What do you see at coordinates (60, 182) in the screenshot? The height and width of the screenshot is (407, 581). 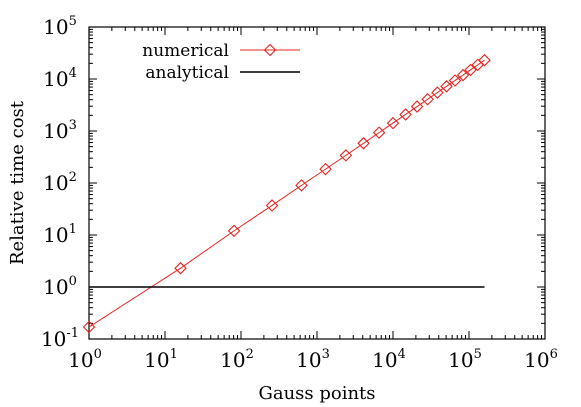 I see `y-tick-label: 10²` at bounding box center [60, 182].